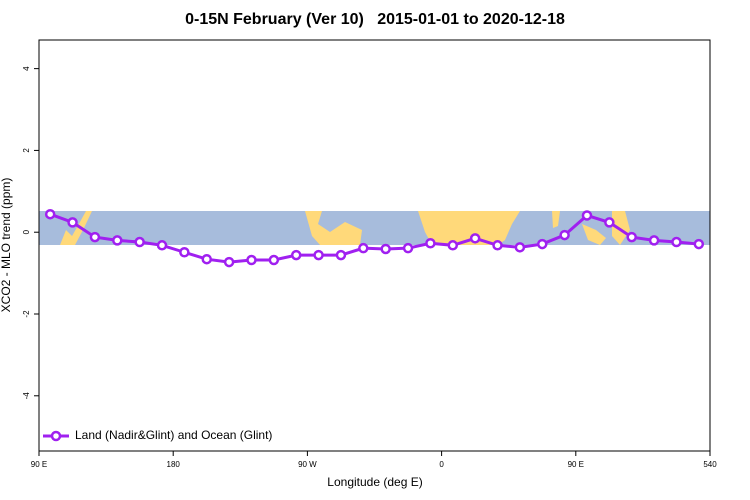 The height and width of the screenshot is (500, 750). What do you see at coordinates (26, 68) in the screenshot?
I see `y-tick-label: 4` at bounding box center [26, 68].